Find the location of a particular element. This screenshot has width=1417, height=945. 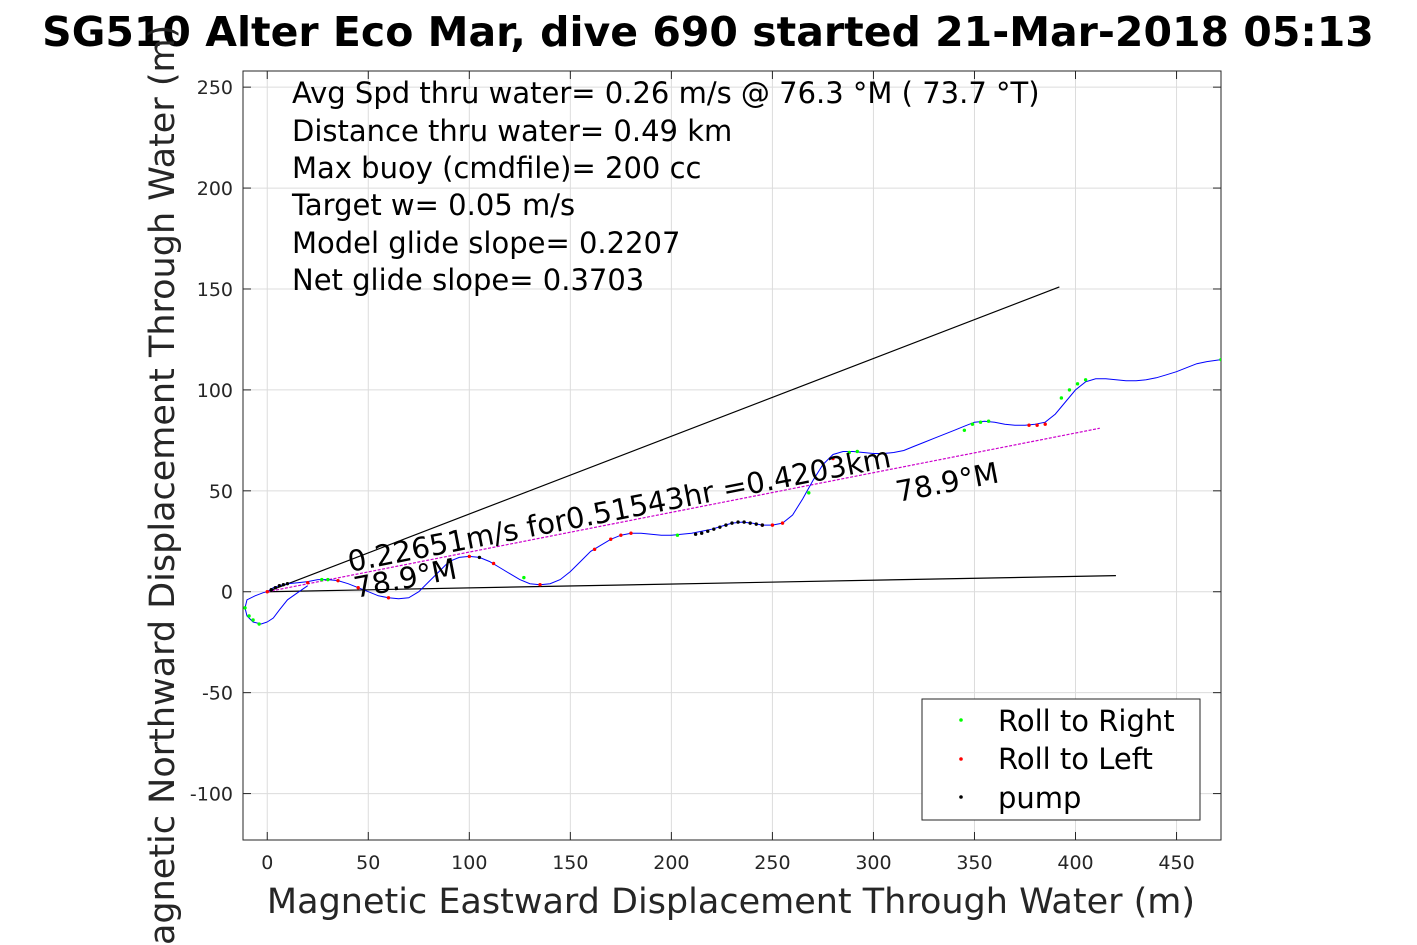

y-tick-label: -100 is located at coordinates (211, 795).